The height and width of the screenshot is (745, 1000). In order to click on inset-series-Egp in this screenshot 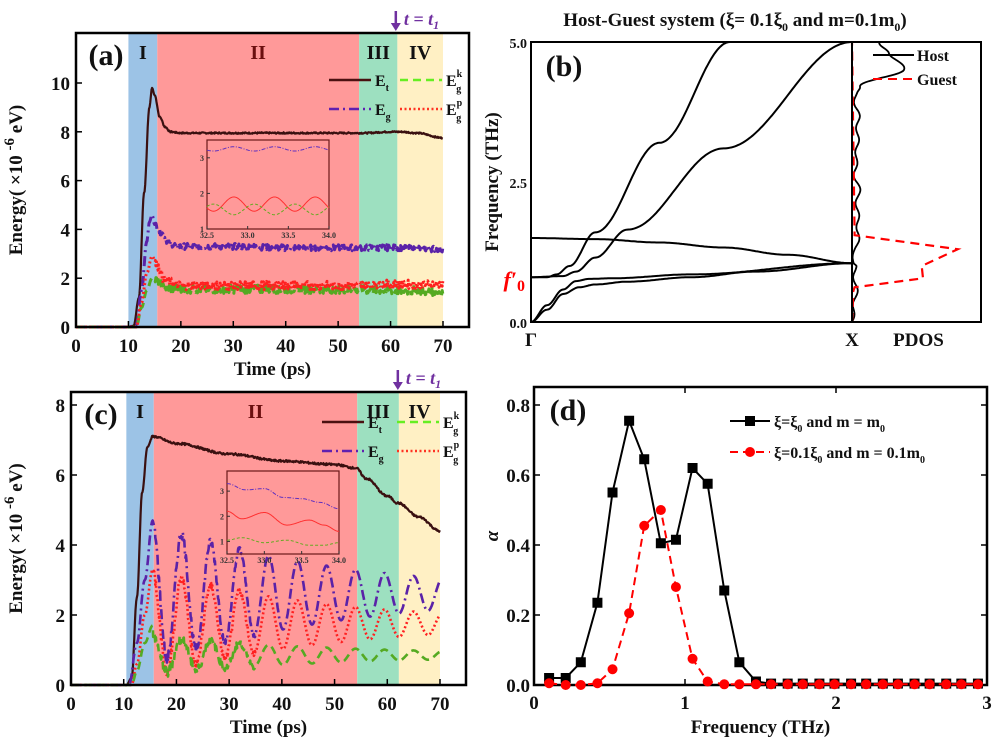, I will do `click(283, 521)`.